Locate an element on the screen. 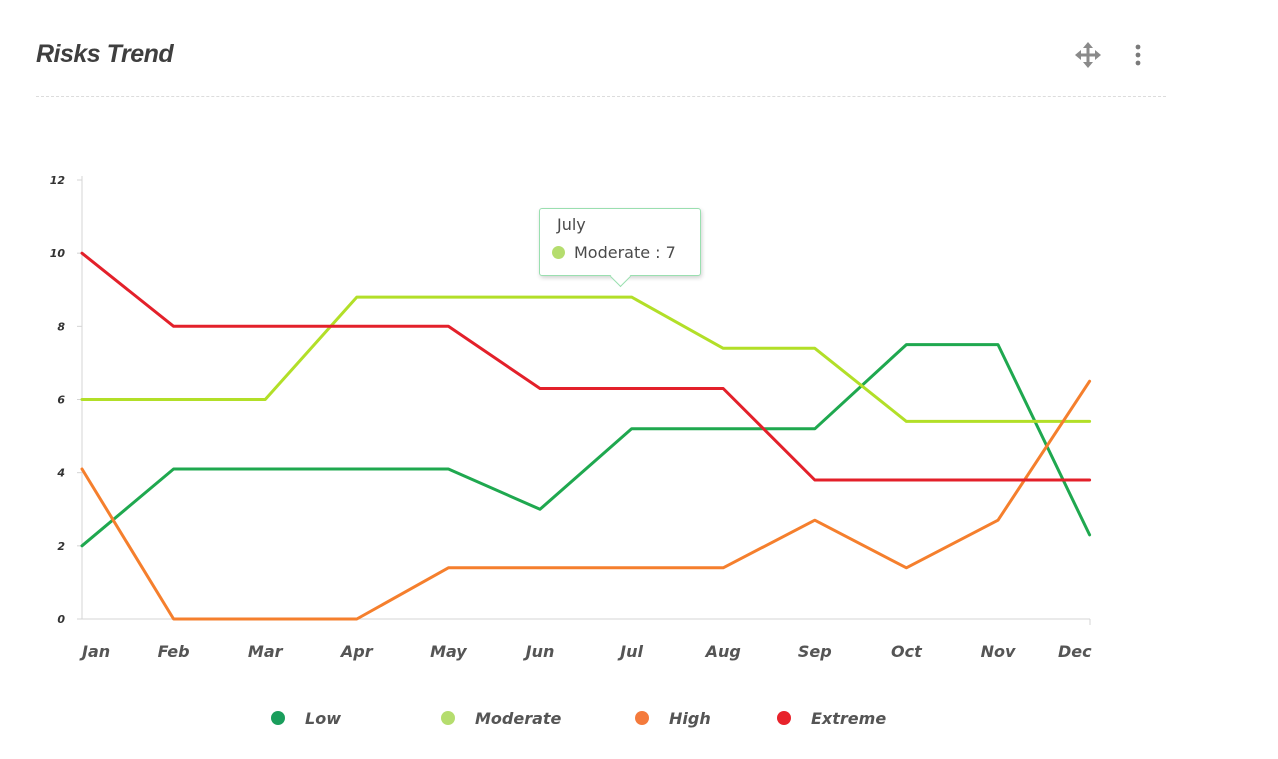  card-title: Risks Trend is located at coordinates (105, 54).